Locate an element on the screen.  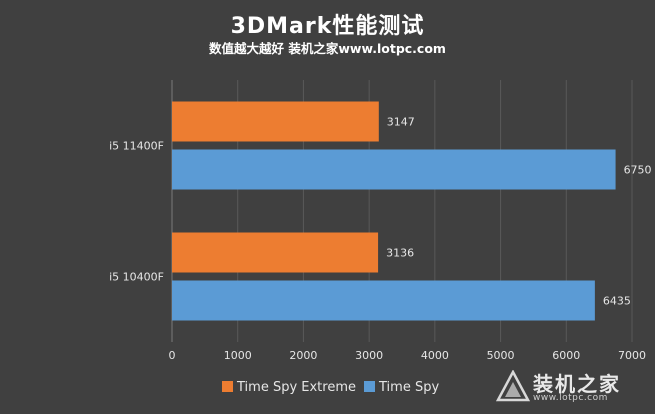
x-tick-label: 4000 is located at coordinates (435, 355).